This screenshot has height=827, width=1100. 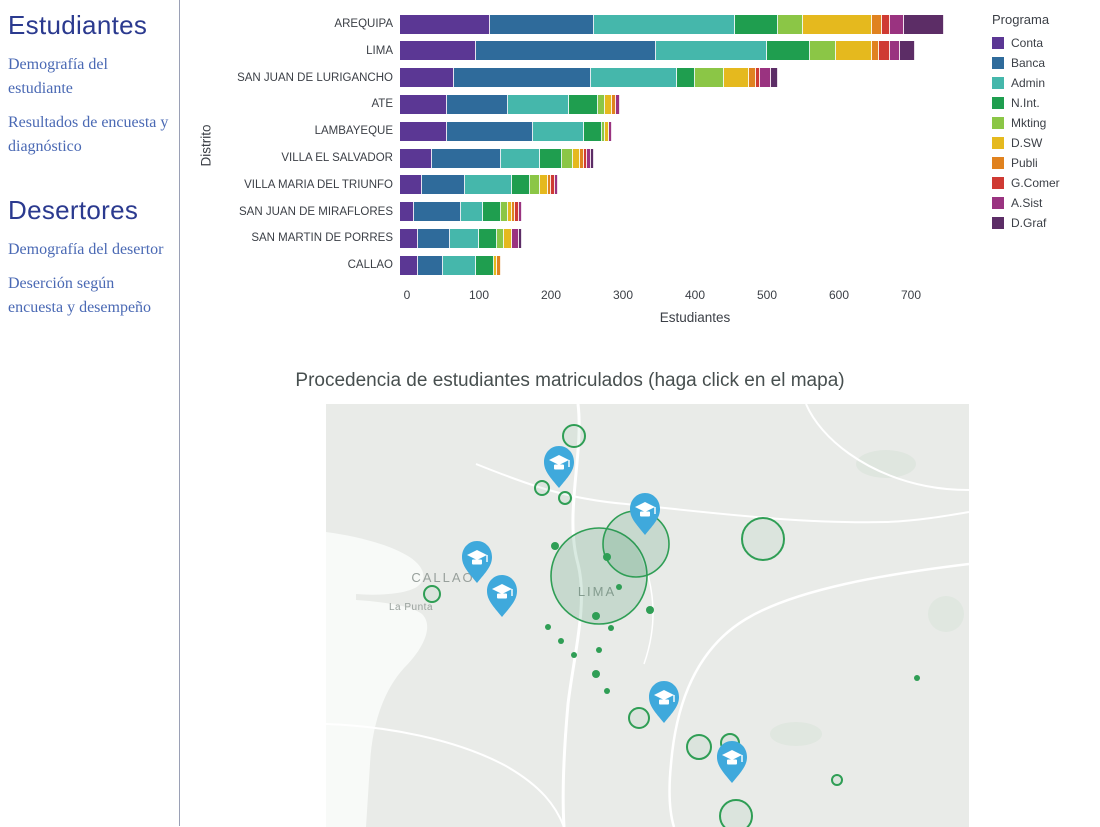 I want to click on legend-item: A.Sist, so click(x=1026, y=203).